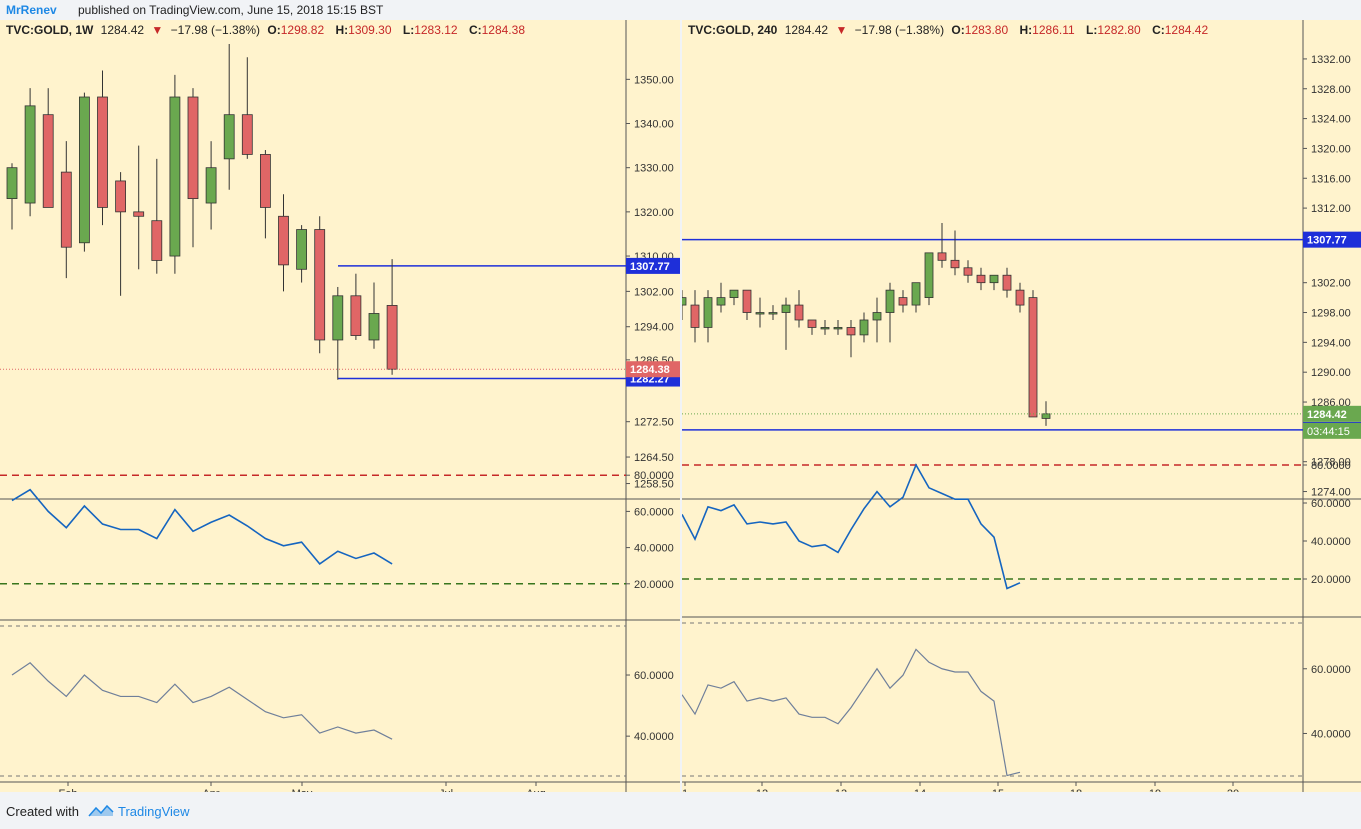  I want to click on change-value: −17.98 (−1.38%), so click(899, 30).